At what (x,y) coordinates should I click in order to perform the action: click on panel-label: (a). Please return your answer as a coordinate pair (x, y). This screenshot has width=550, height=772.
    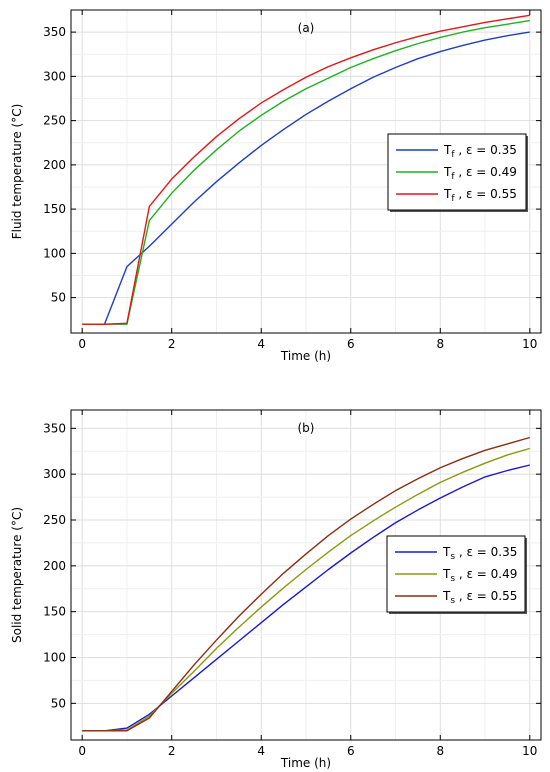
    Looking at the image, I should click on (306, 28).